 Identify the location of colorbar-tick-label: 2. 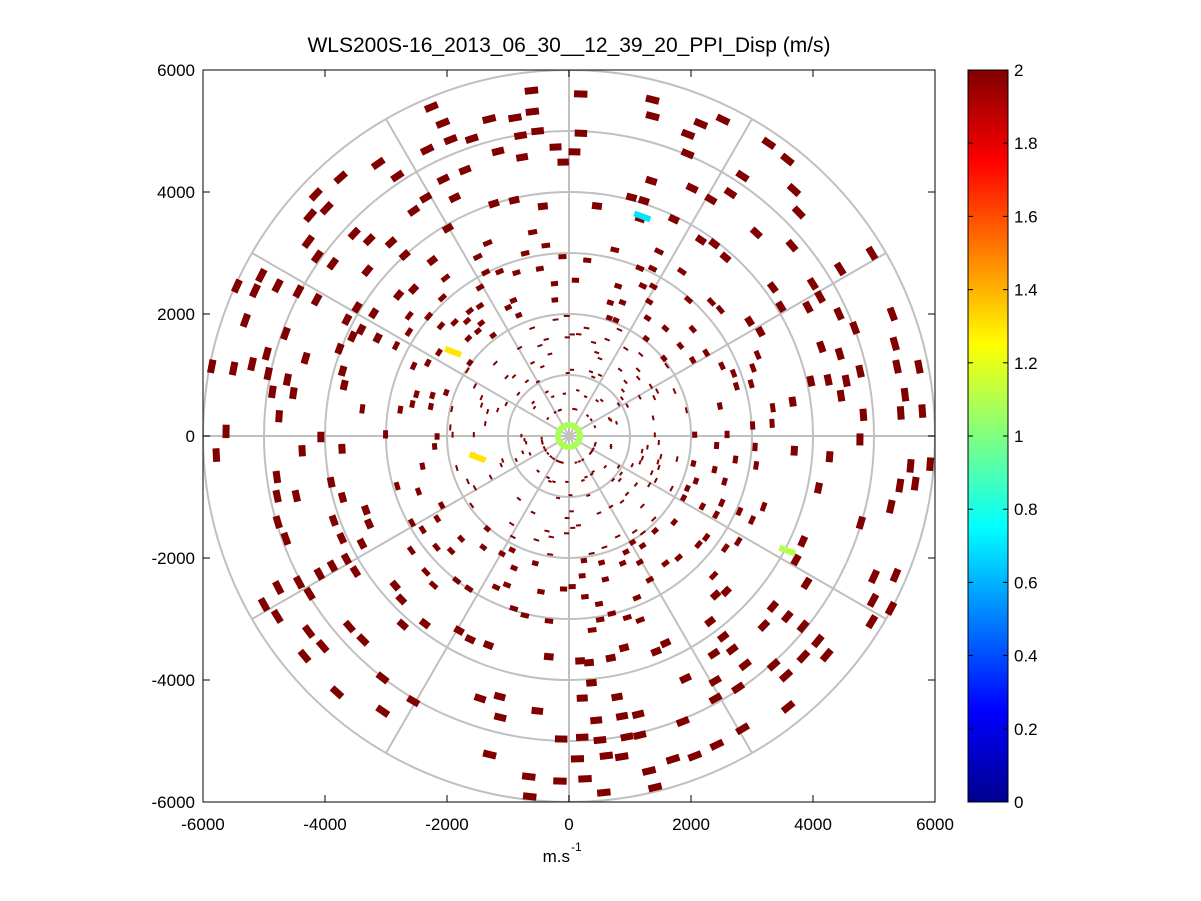
(1018, 70).